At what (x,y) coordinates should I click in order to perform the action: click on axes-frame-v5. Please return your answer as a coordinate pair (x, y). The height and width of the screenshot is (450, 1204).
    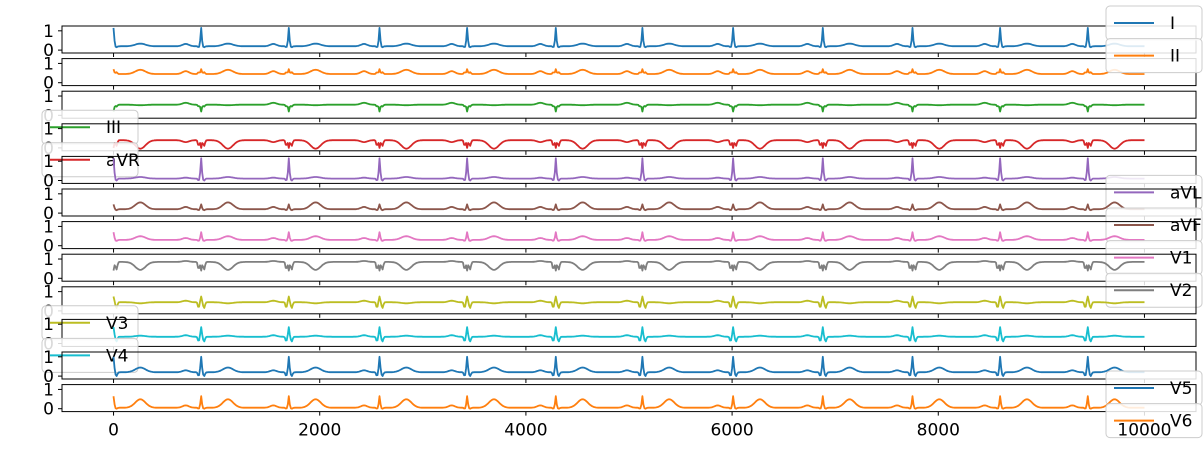
    Looking at the image, I should click on (629, 365).